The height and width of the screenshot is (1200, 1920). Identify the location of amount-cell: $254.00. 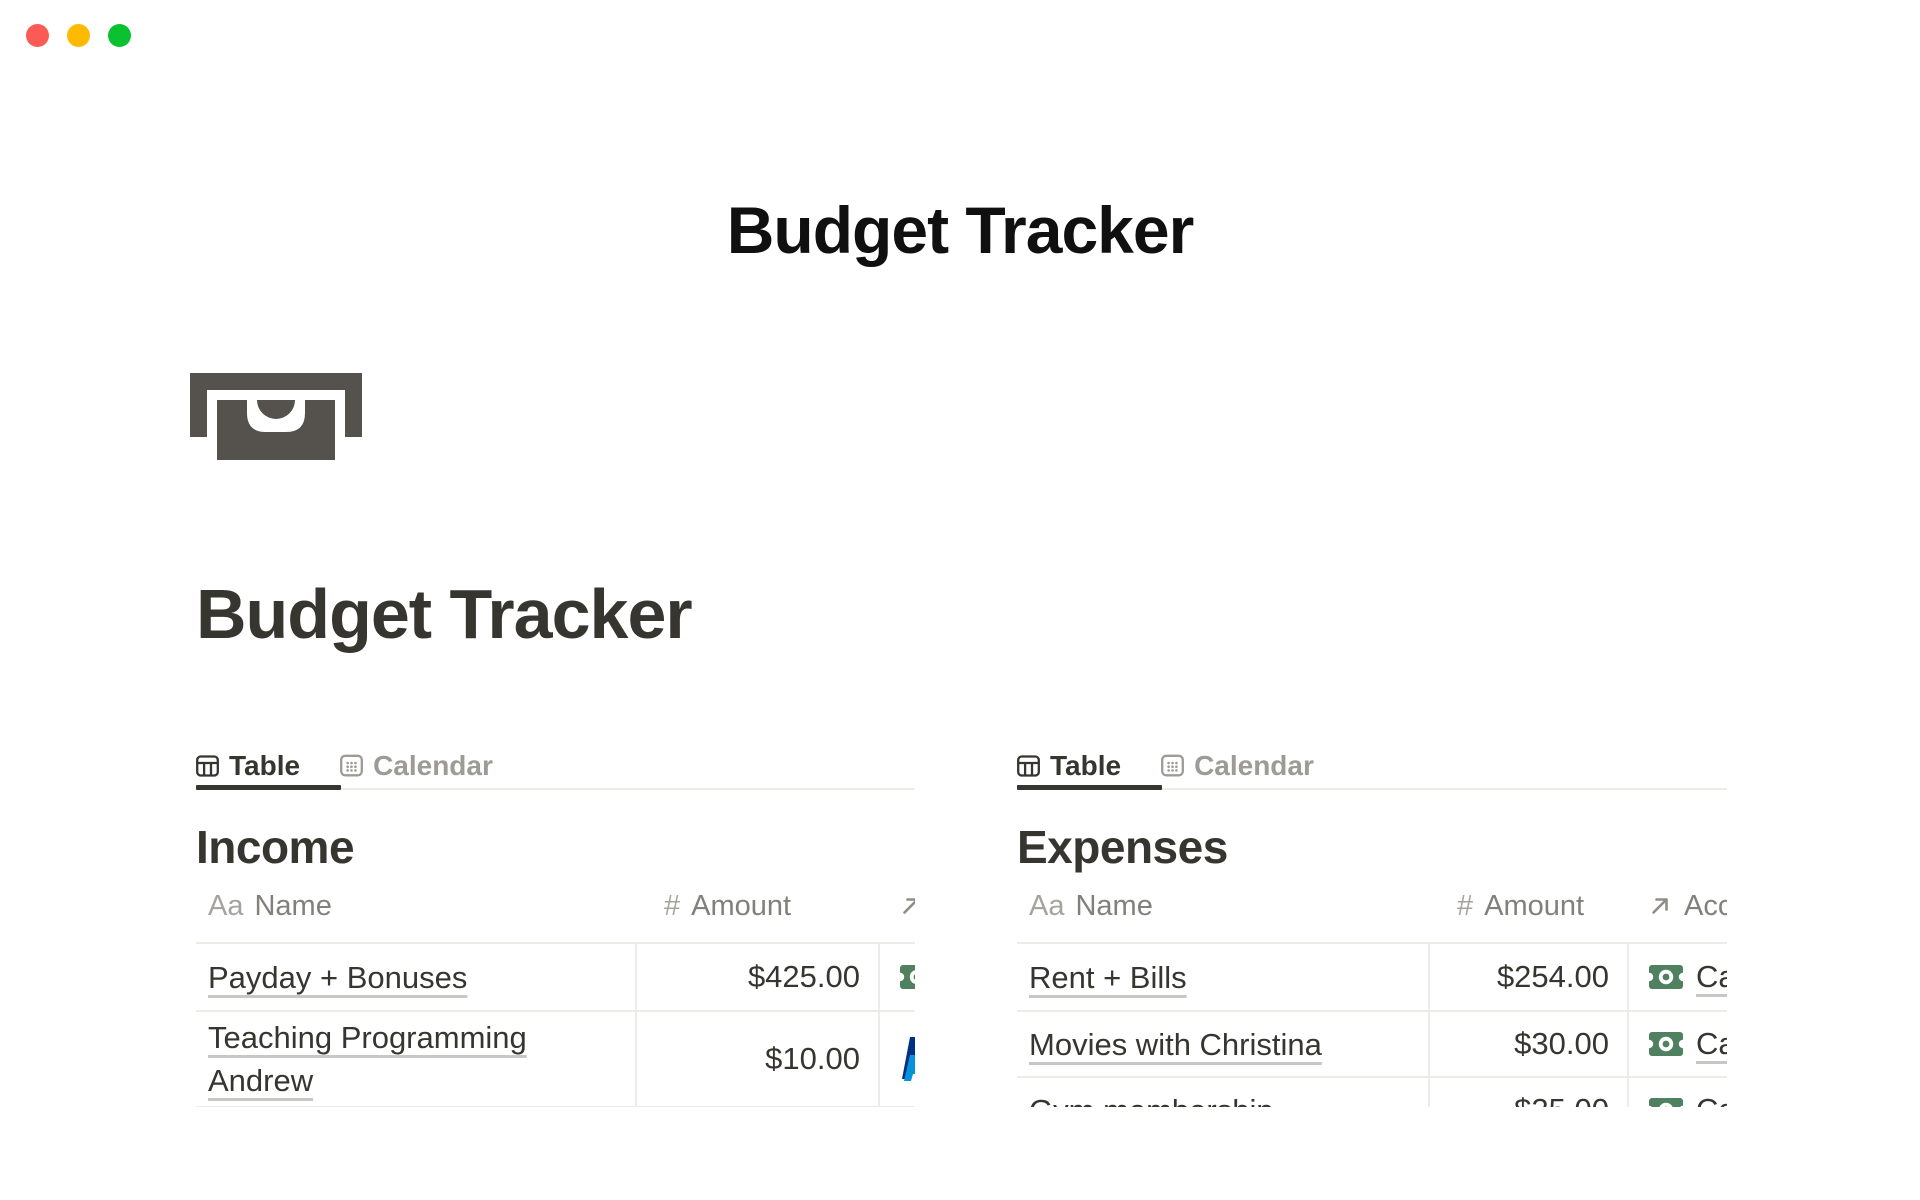
(1527, 977).